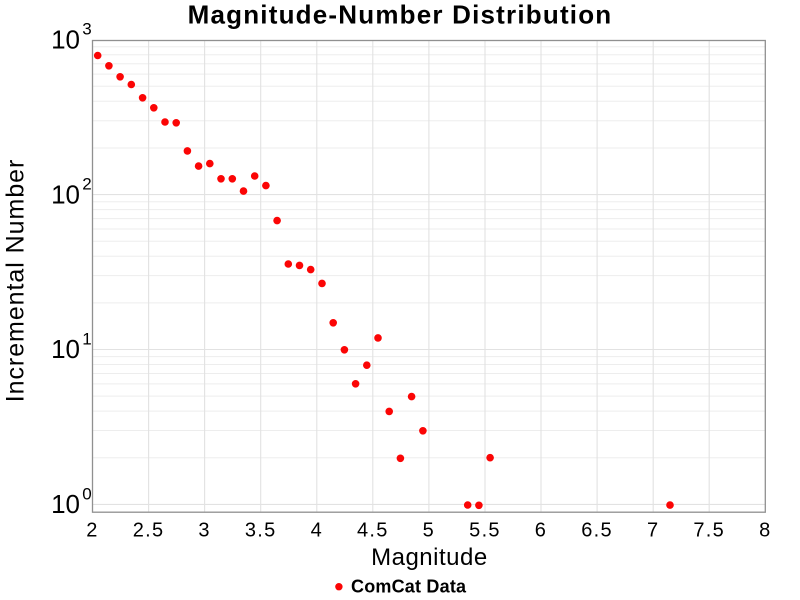 Image resolution: width=800 pixels, height=600 pixels. Describe the element at coordinates (149, 530) in the screenshot. I see `svg-text: 2.5` at that location.